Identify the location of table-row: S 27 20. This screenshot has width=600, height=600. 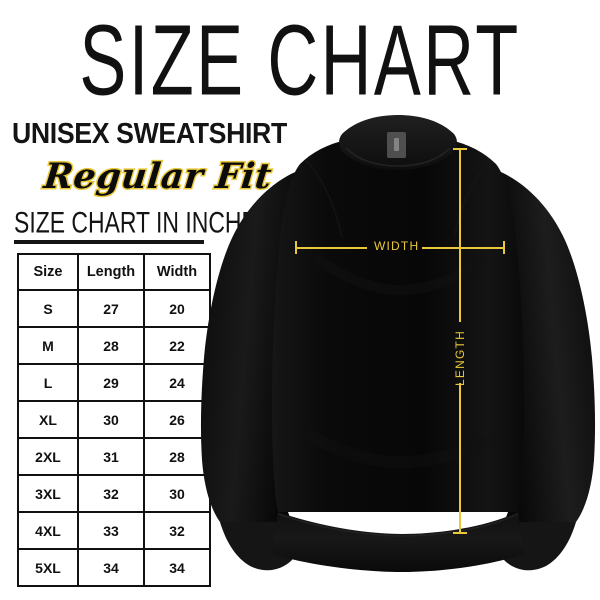
(114, 308).